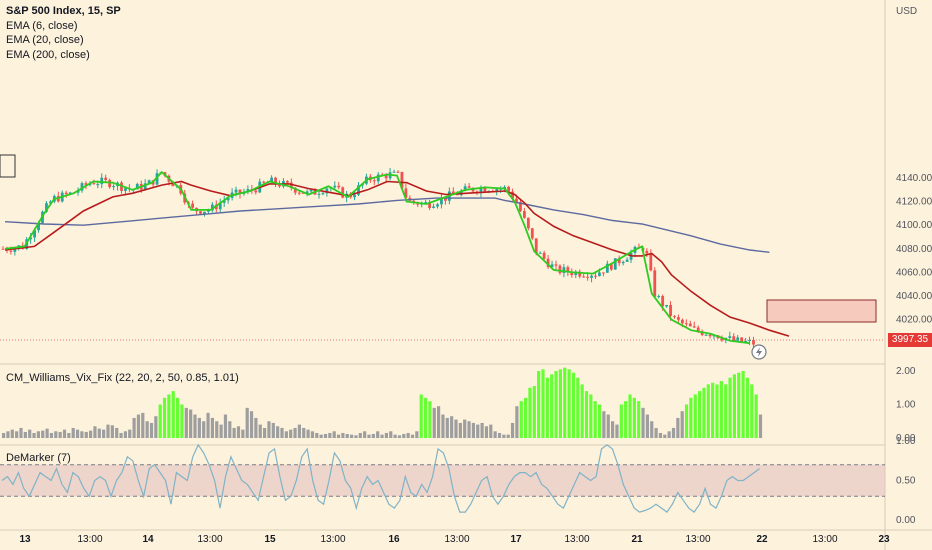 The image size is (932, 550). Describe the element at coordinates (914, 296) in the screenshot. I see `price-tick-label: 4040.00` at that location.